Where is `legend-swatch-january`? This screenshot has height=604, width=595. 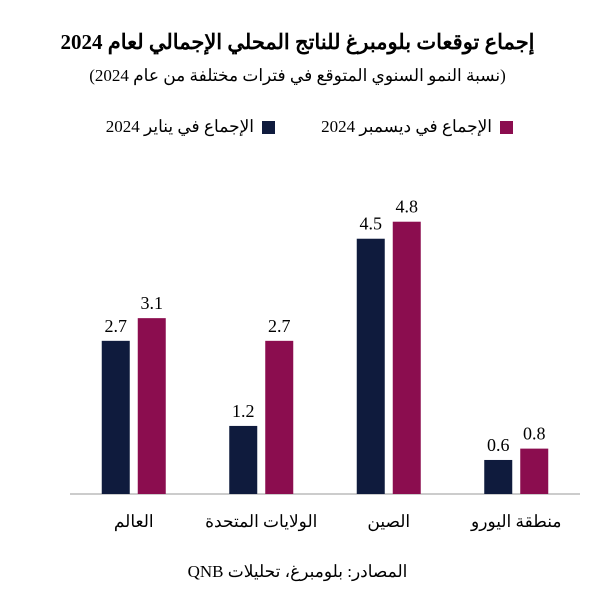 legend-swatch-january is located at coordinates (268, 127).